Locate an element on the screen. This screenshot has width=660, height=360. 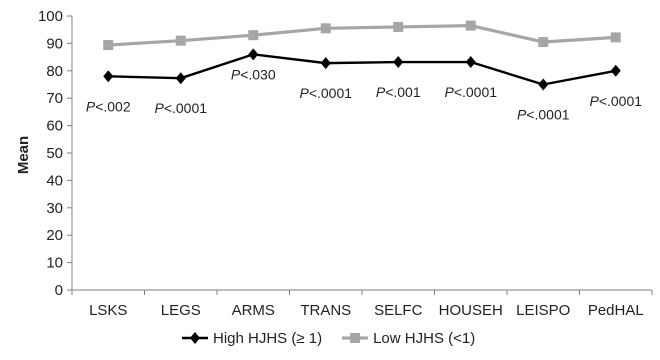
p-value: <.002 is located at coordinates (113, 106).